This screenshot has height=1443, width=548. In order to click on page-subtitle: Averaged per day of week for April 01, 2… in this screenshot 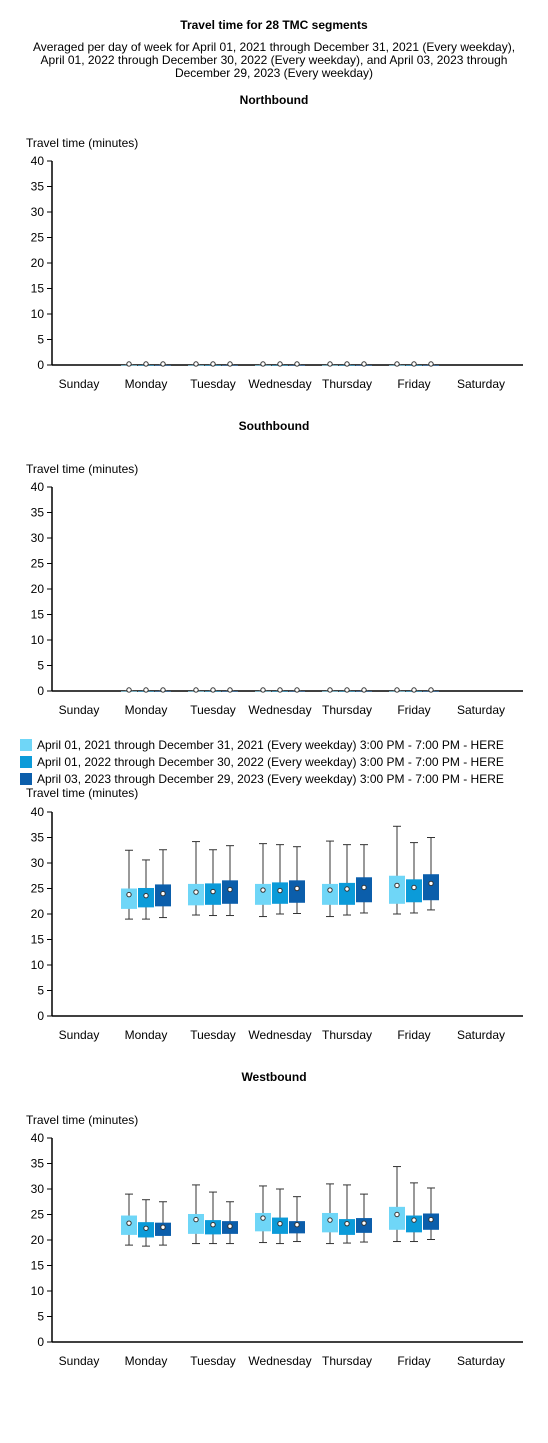, I will do `click(274, 60)`.